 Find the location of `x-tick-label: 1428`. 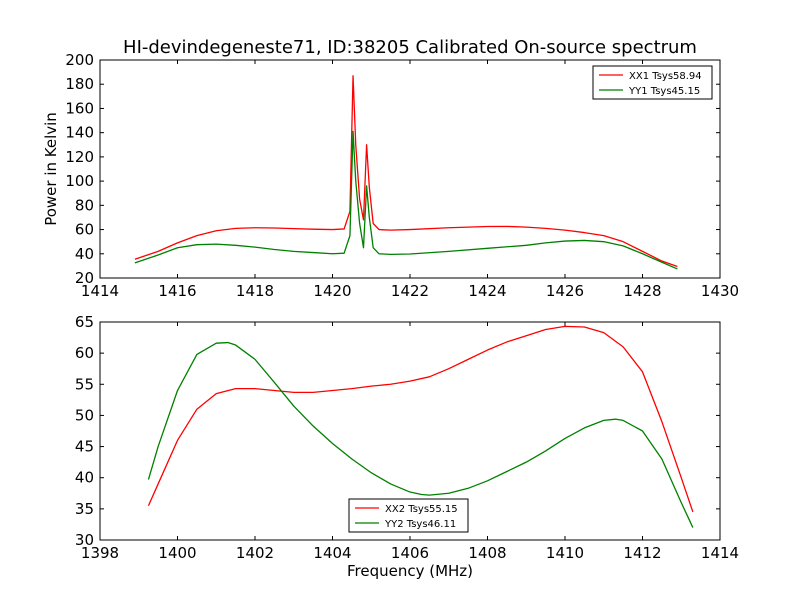

x-tick-label: 1428 is located at coordinates (642, 291).